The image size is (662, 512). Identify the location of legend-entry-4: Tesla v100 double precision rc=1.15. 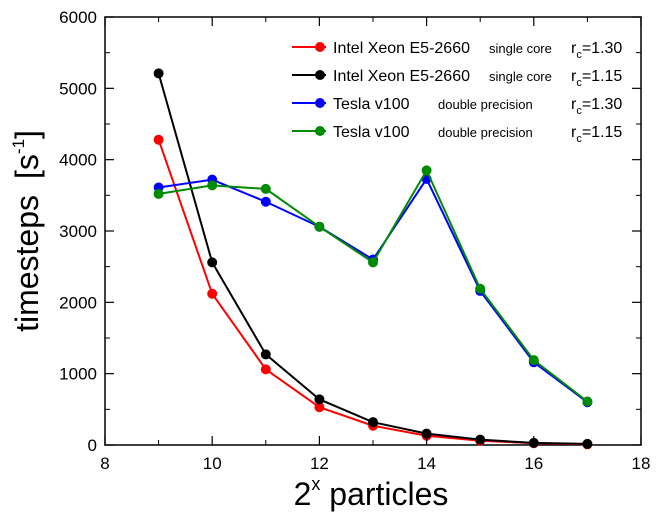
(457, 134).